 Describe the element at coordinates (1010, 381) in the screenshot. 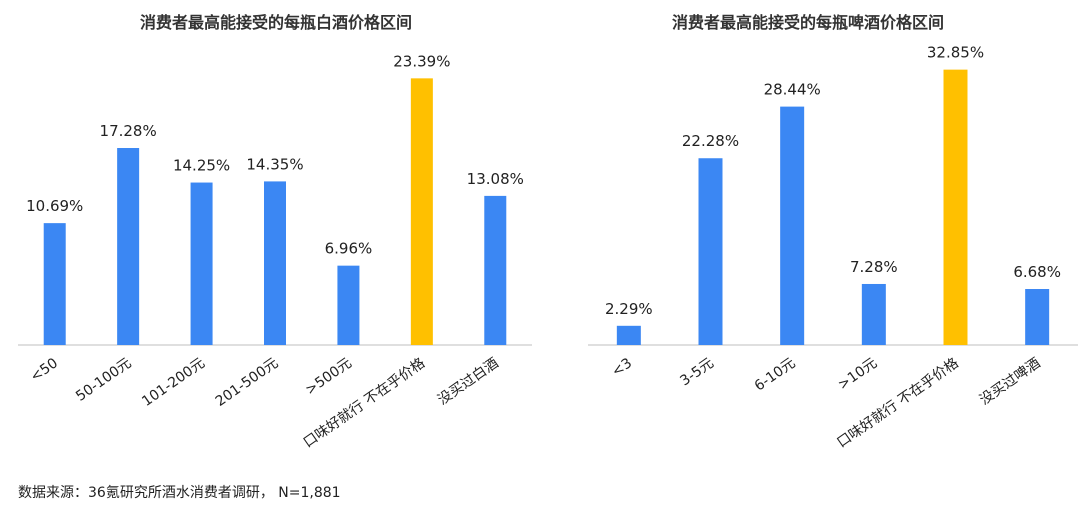

I see `beer-tick-label-5: 没买过啤酒` at that location.